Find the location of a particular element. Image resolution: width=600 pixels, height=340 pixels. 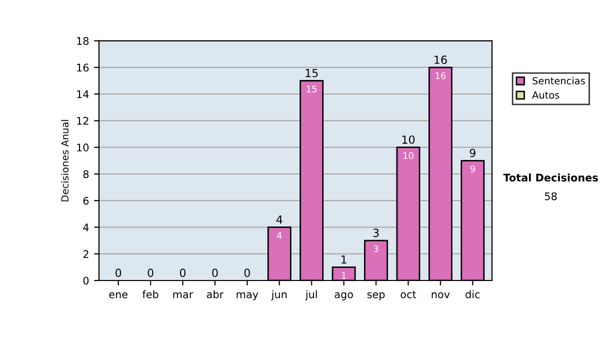

y-tick-label: 0 is located at coordinates (86, 280).